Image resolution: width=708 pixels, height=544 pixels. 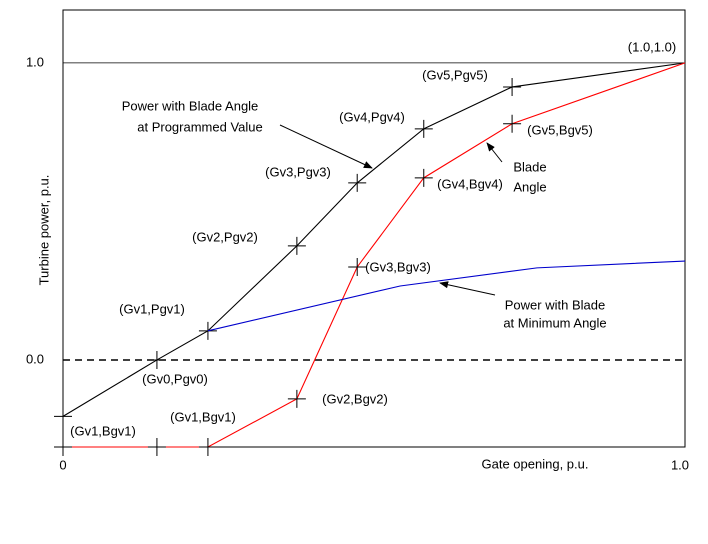 What do you see at coordinates (652, 46) in the screenshot?
I see `annotation: (1.0,1.0)` at bounding box center [652, 46].